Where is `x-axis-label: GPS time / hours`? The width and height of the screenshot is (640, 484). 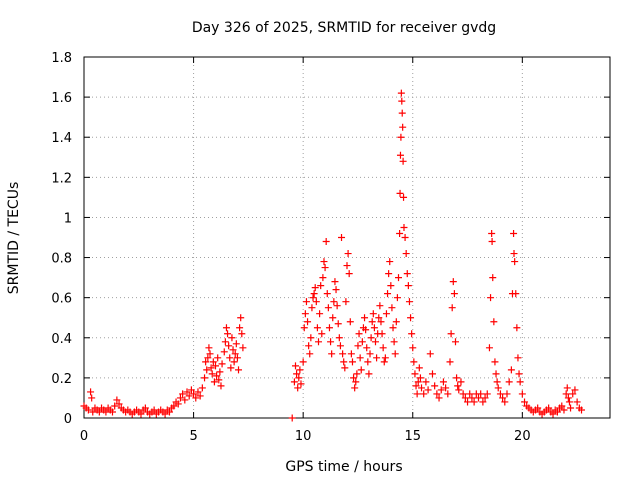 x-axis-label: GPS time / hours is located at coordinates (343, 467).